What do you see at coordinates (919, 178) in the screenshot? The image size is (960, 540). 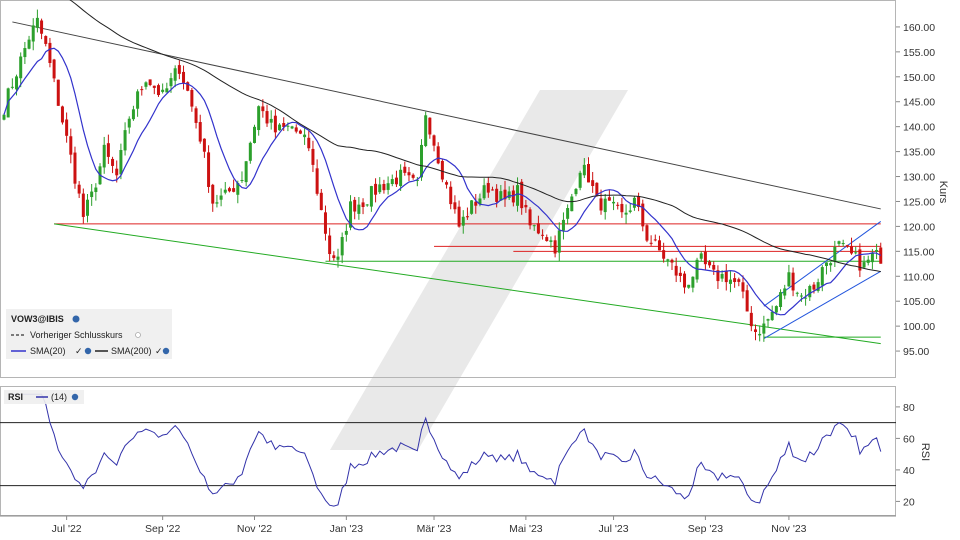 I see `price-tick-label: 130.00` at bounding box center [919, 178].